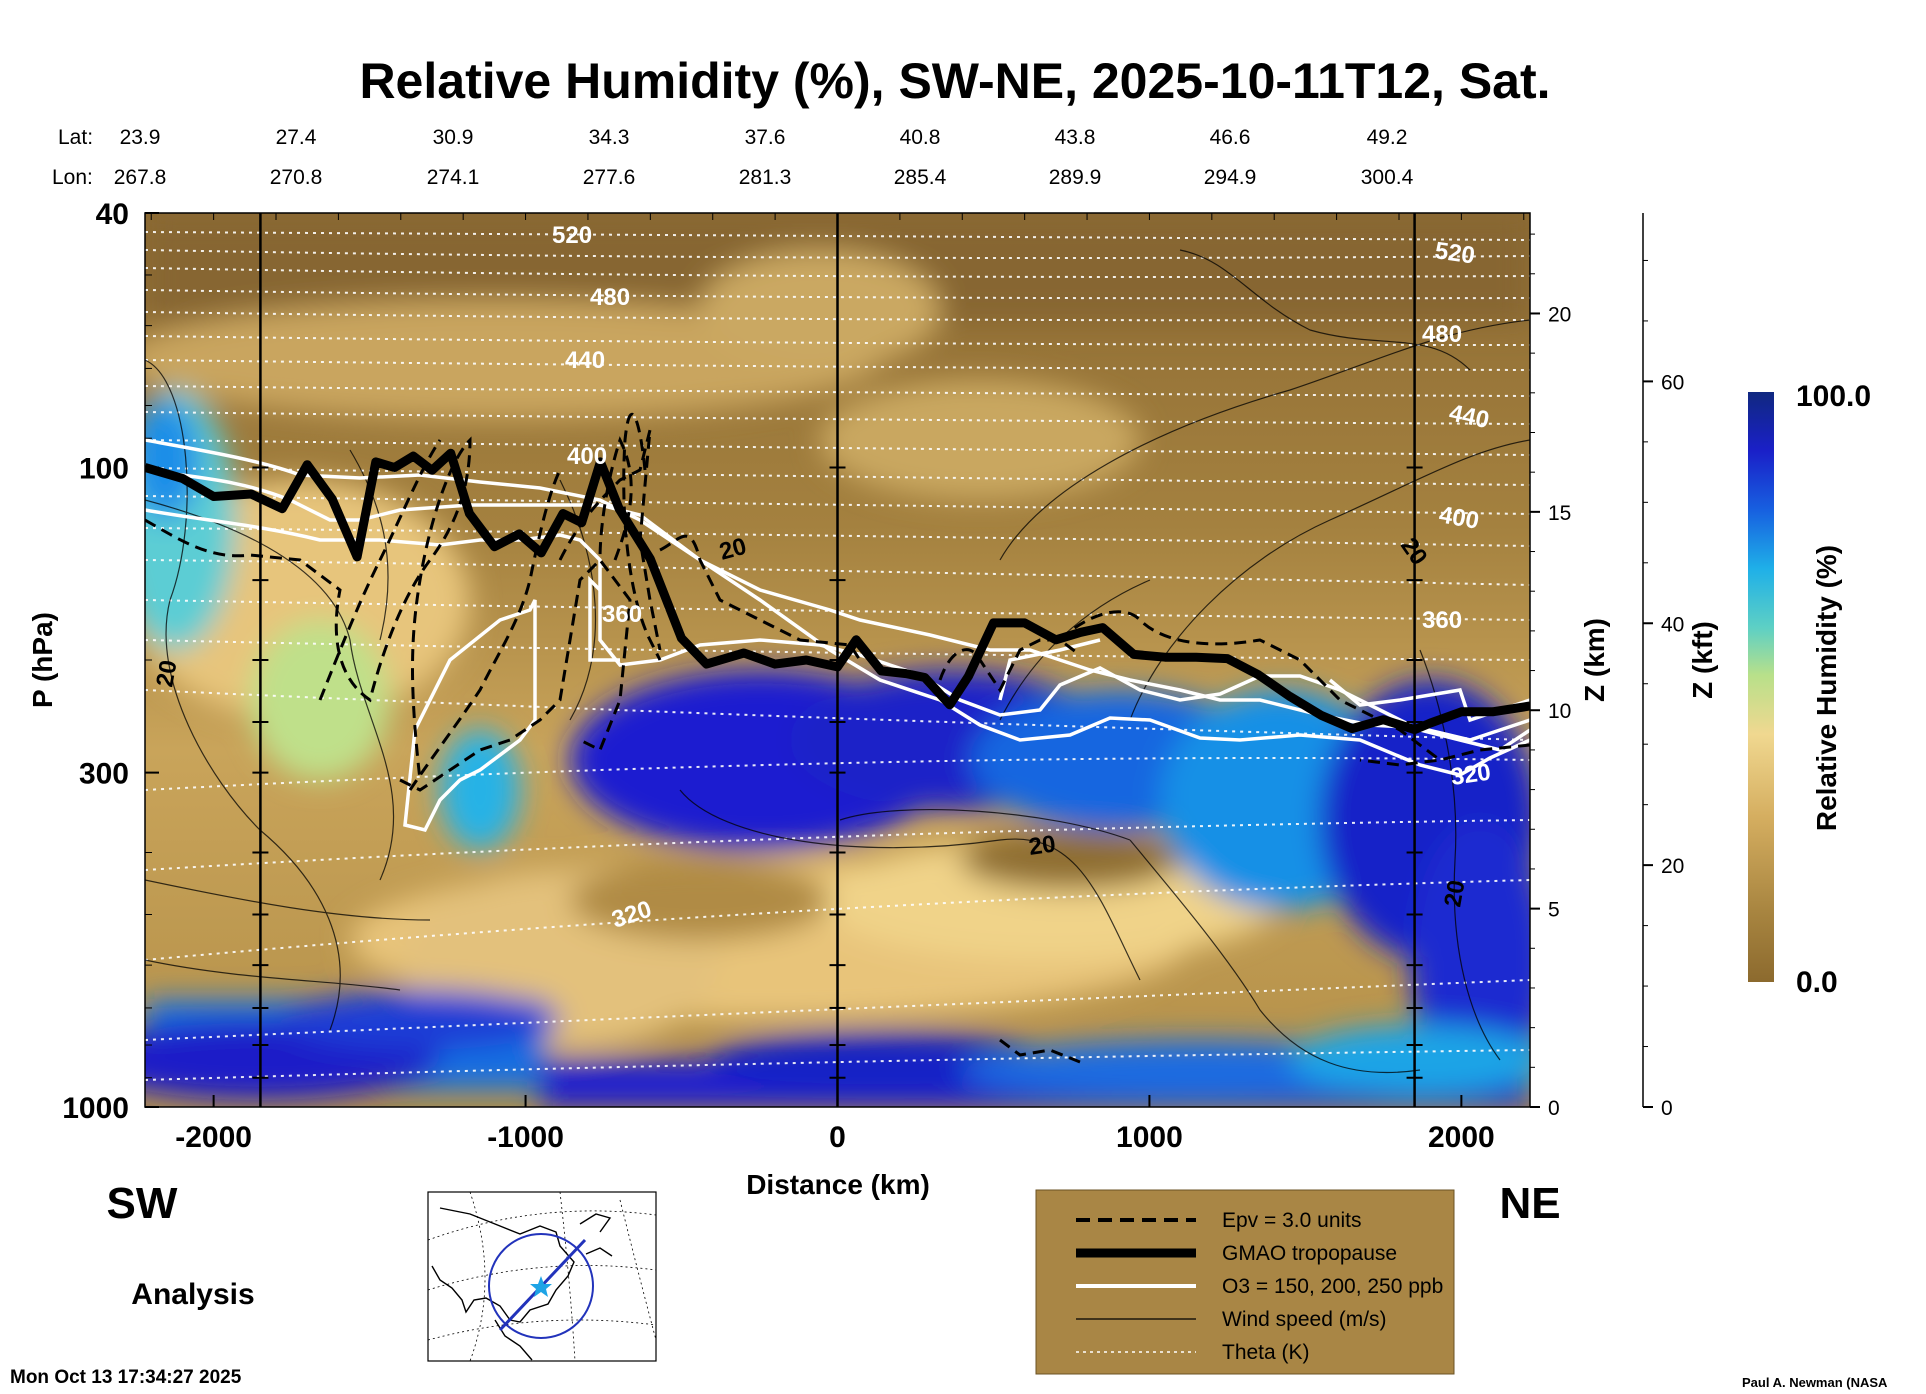  Describe the element at coordinates (1387, 137) in the screenshot. I see `lat-value-8: 49.2` at that location.